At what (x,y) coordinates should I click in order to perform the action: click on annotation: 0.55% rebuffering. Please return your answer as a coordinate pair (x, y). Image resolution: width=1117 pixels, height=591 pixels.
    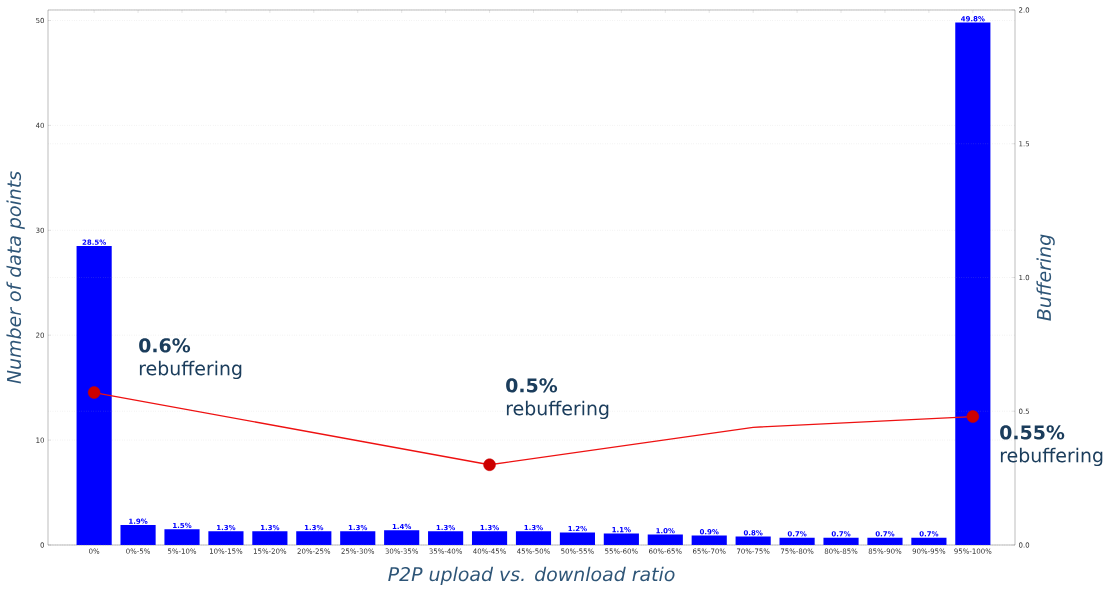
    Looking at the image, I should click on (1051, 446).